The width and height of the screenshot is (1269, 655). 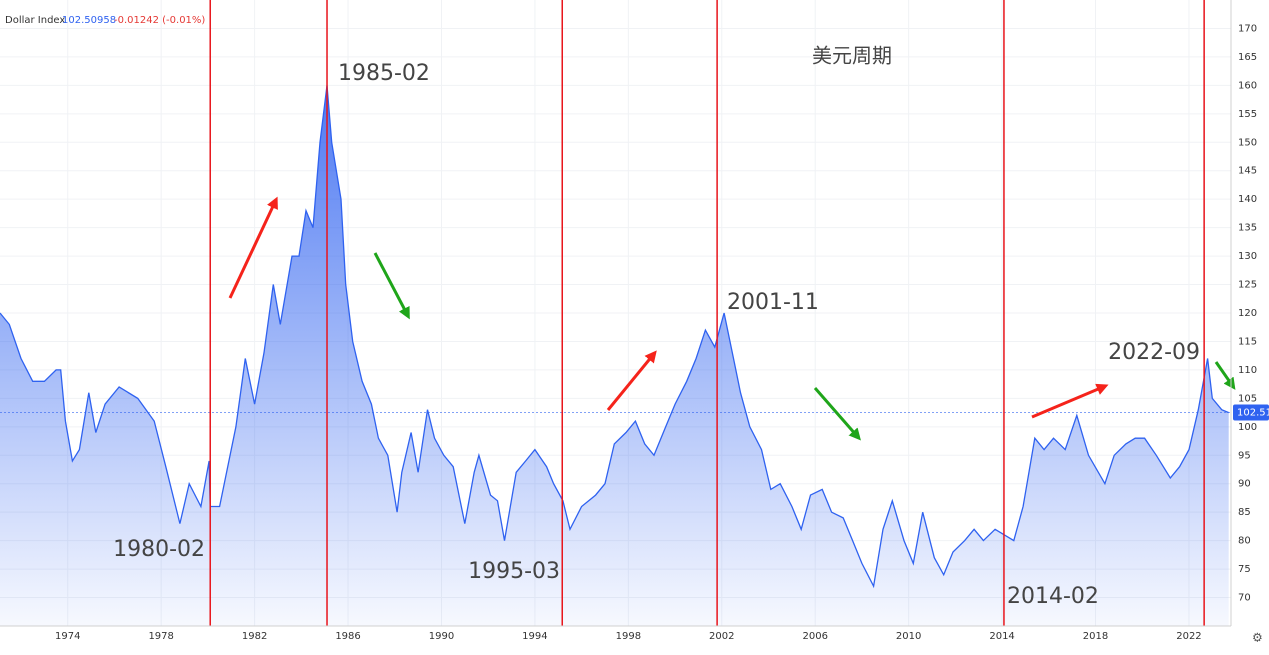 What do you see at coordinates (1244, 541) in the screenshot?
I see `y-tick-label: 80` at bounding box center [1244, 541].